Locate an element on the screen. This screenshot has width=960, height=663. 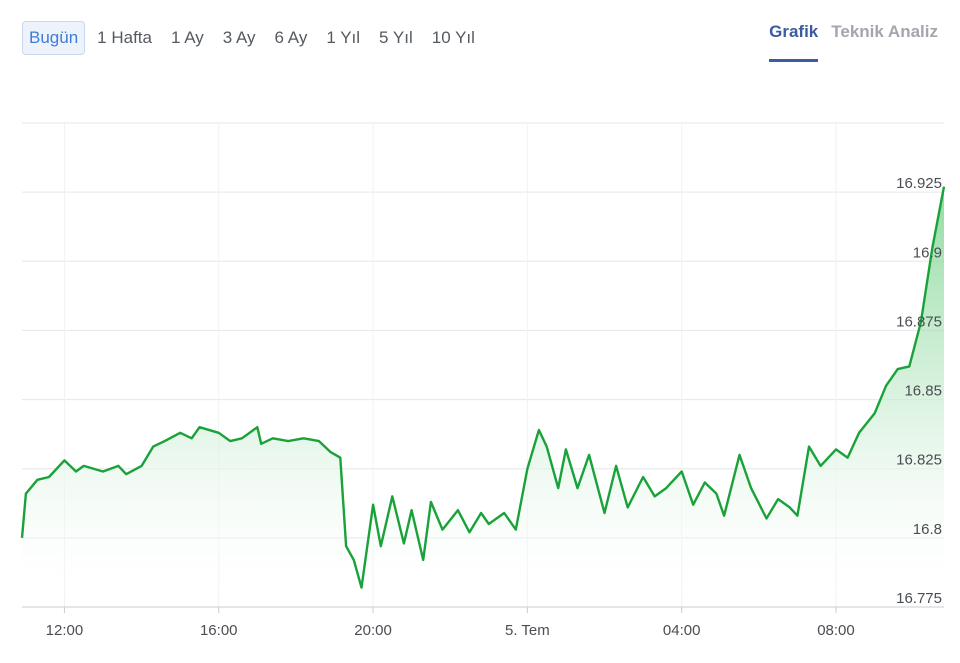
y-tick-label: 16.875 is located at coordinates (919, 321).